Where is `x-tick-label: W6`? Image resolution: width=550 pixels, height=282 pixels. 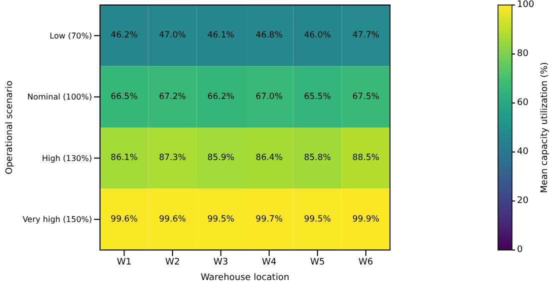 x-tick-label: W6 is located at coordinates (366, 262).